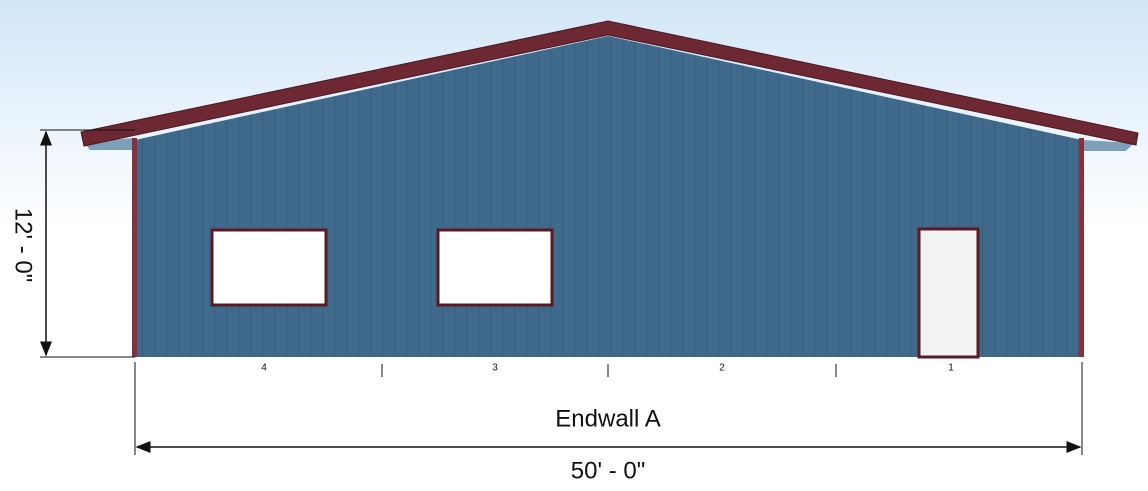  Describe the element at coordinates (607, 418) in the screenshot. I see `wall-name: Endwall A` at that location.